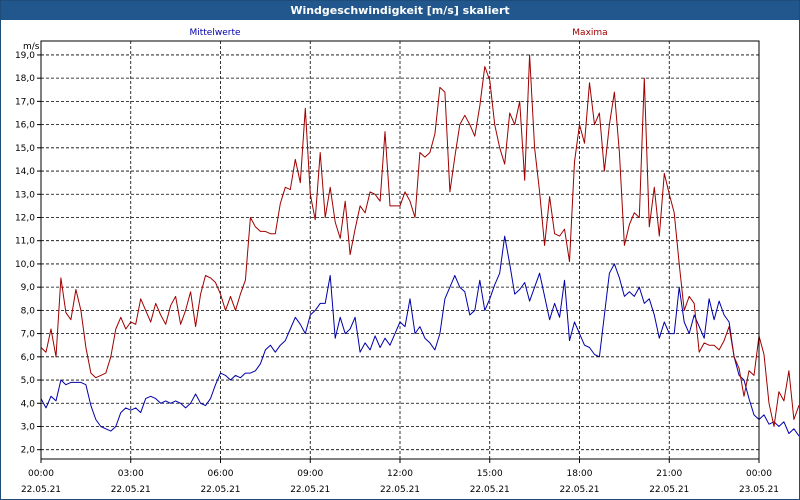  I want to click on y-tick-label: 5,0, so click(28, 381).